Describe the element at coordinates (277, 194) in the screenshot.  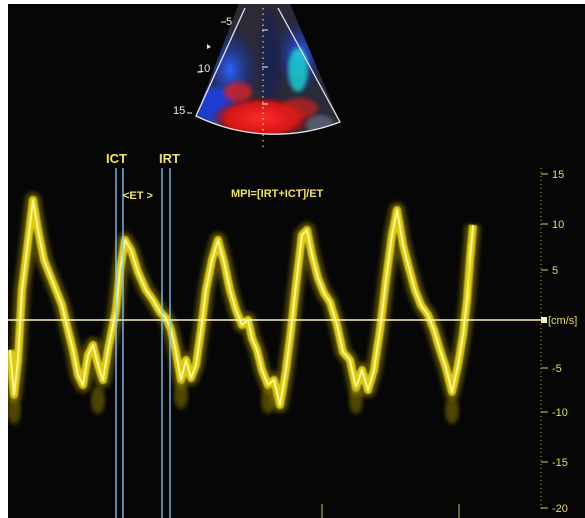
I see `mpi-formula-label: MPI=[IRT+ICT]/ET` at that location.